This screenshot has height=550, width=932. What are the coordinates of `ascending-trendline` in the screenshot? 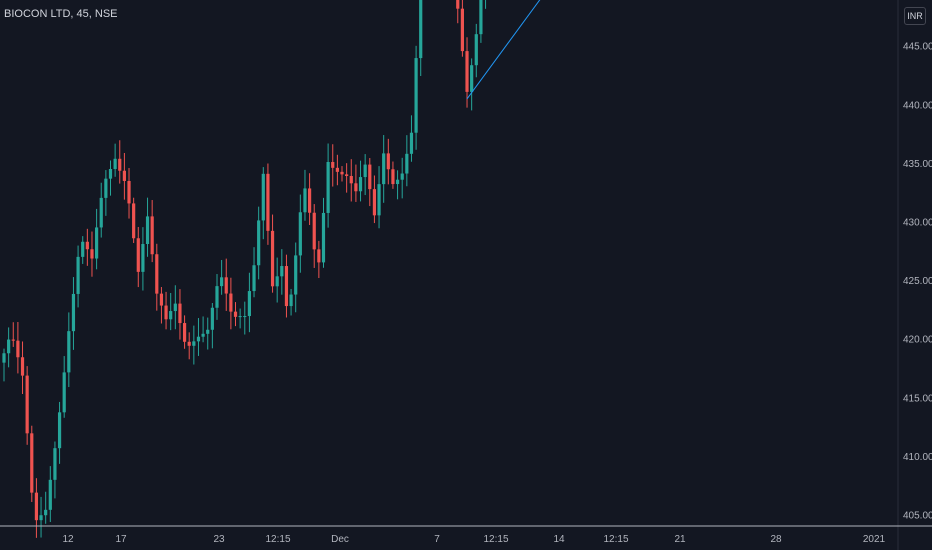 It's located at (531, 50).